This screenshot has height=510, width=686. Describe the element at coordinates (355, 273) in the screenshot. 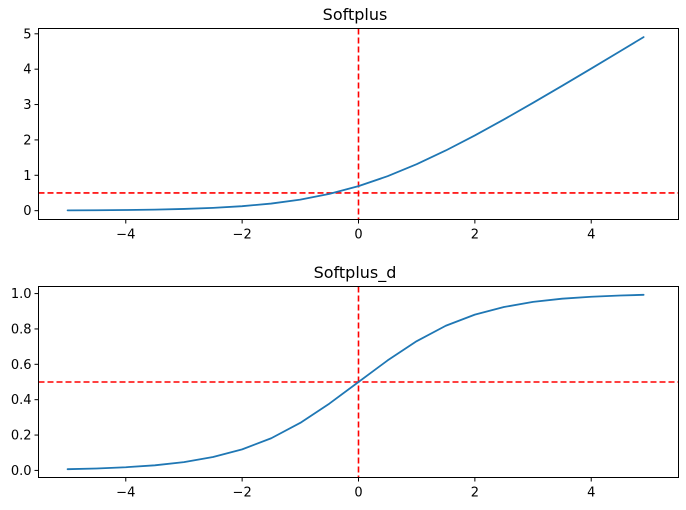

I see `subplot-title: Softplus_d` at that location.